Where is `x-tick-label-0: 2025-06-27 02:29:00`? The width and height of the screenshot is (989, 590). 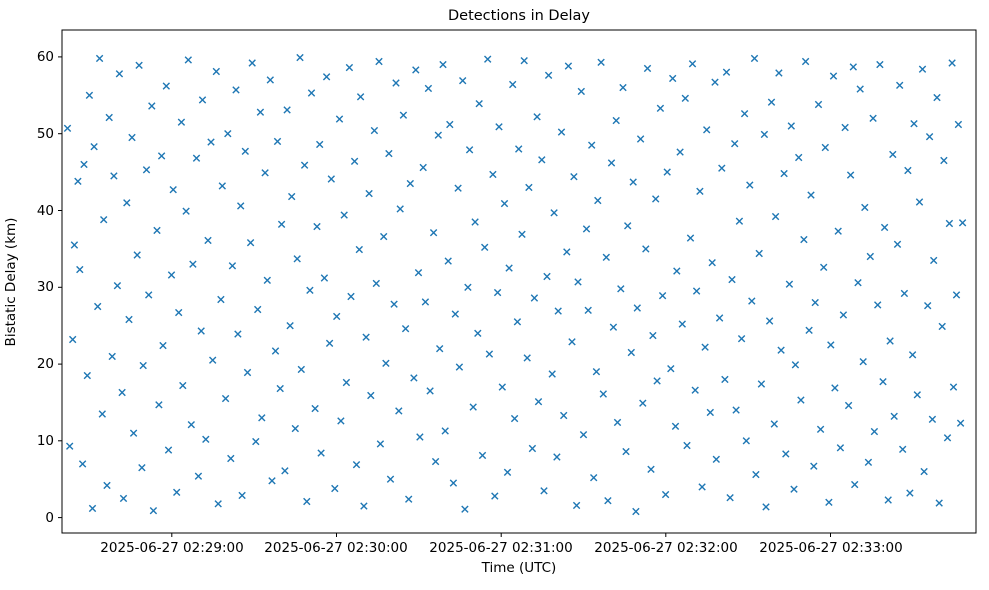
x-tick-label-0: 2025-06-27 02:29:00 is located at coordinates (171, 548).